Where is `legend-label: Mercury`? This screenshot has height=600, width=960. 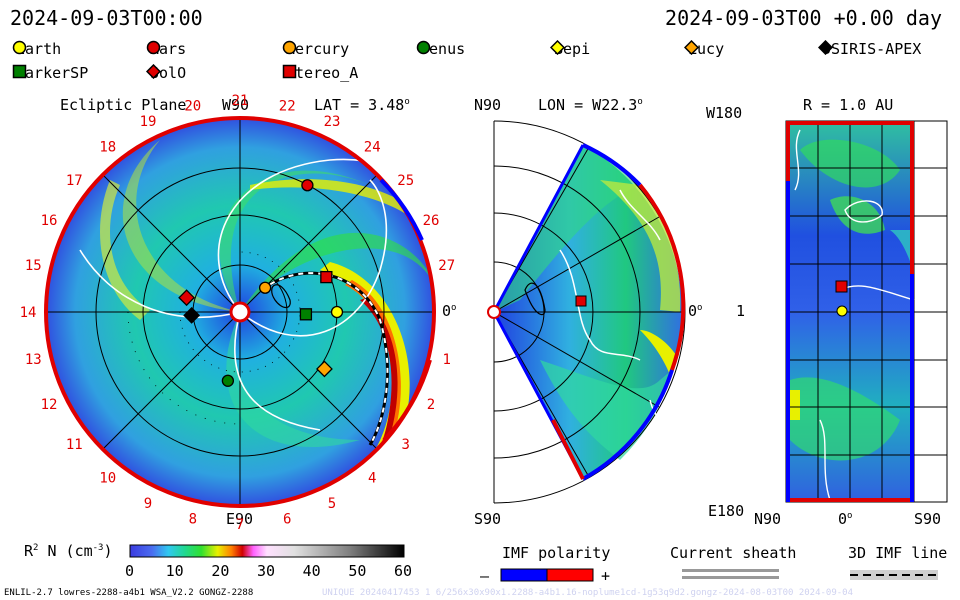
legend-label: Mercury is located at coordinates (318, 49).